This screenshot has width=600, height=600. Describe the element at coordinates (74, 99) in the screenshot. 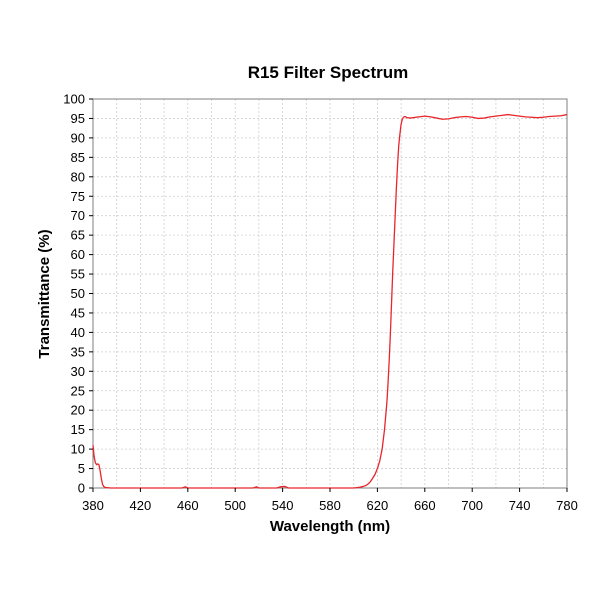

I see `y-tick-label: 100` at that location.